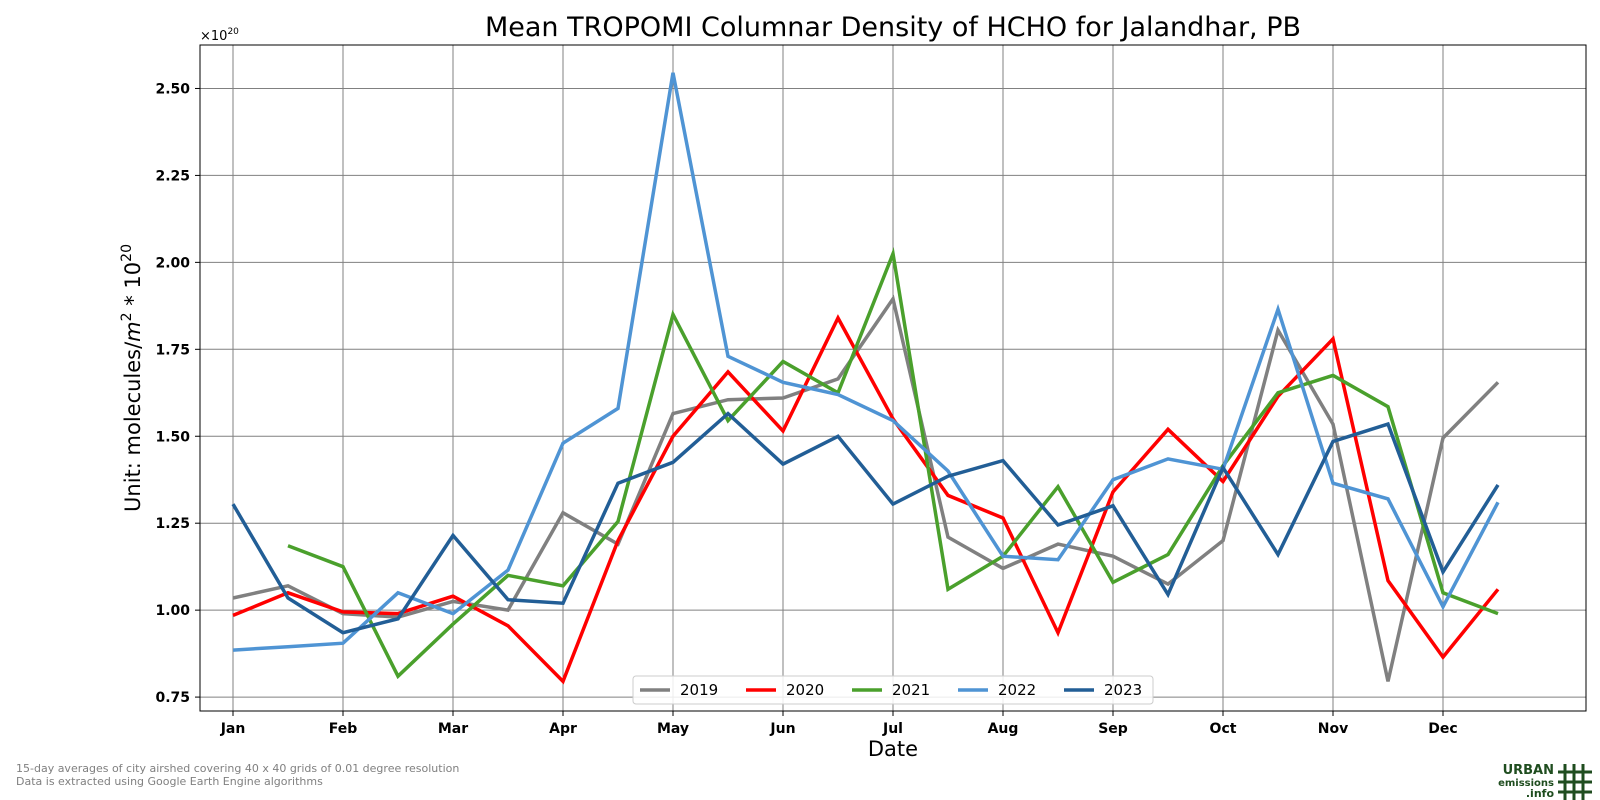 The width and height of the screenshot is (1600, 800). What do you see at coordinates (172, 350) in the screenshot?
I see `y-tick-label: 1.75` at bounding box center [172, 350].